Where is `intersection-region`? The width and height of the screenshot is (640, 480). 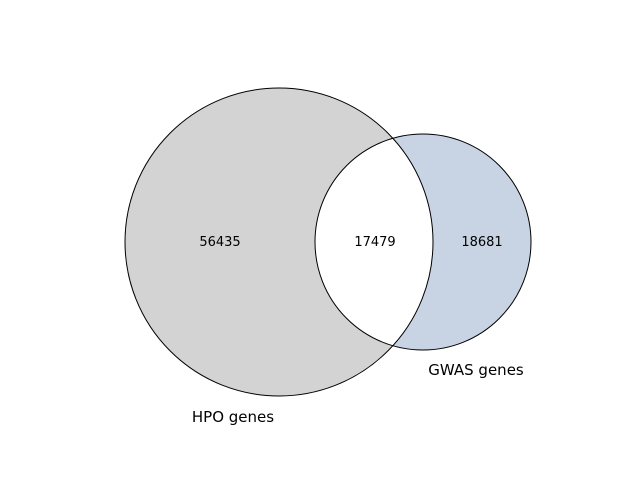 intersection-region is located at coordinates (374, 242).